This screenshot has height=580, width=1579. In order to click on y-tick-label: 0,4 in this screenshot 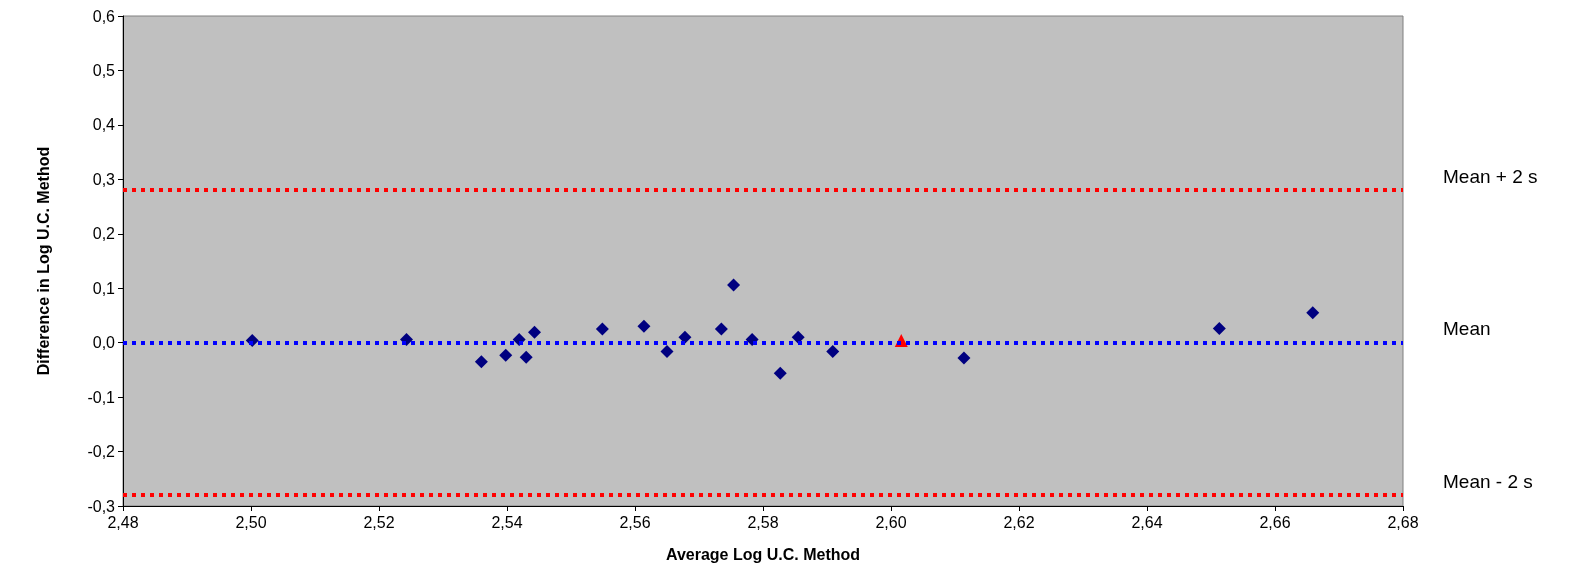, I will do `click(104, 125)`.